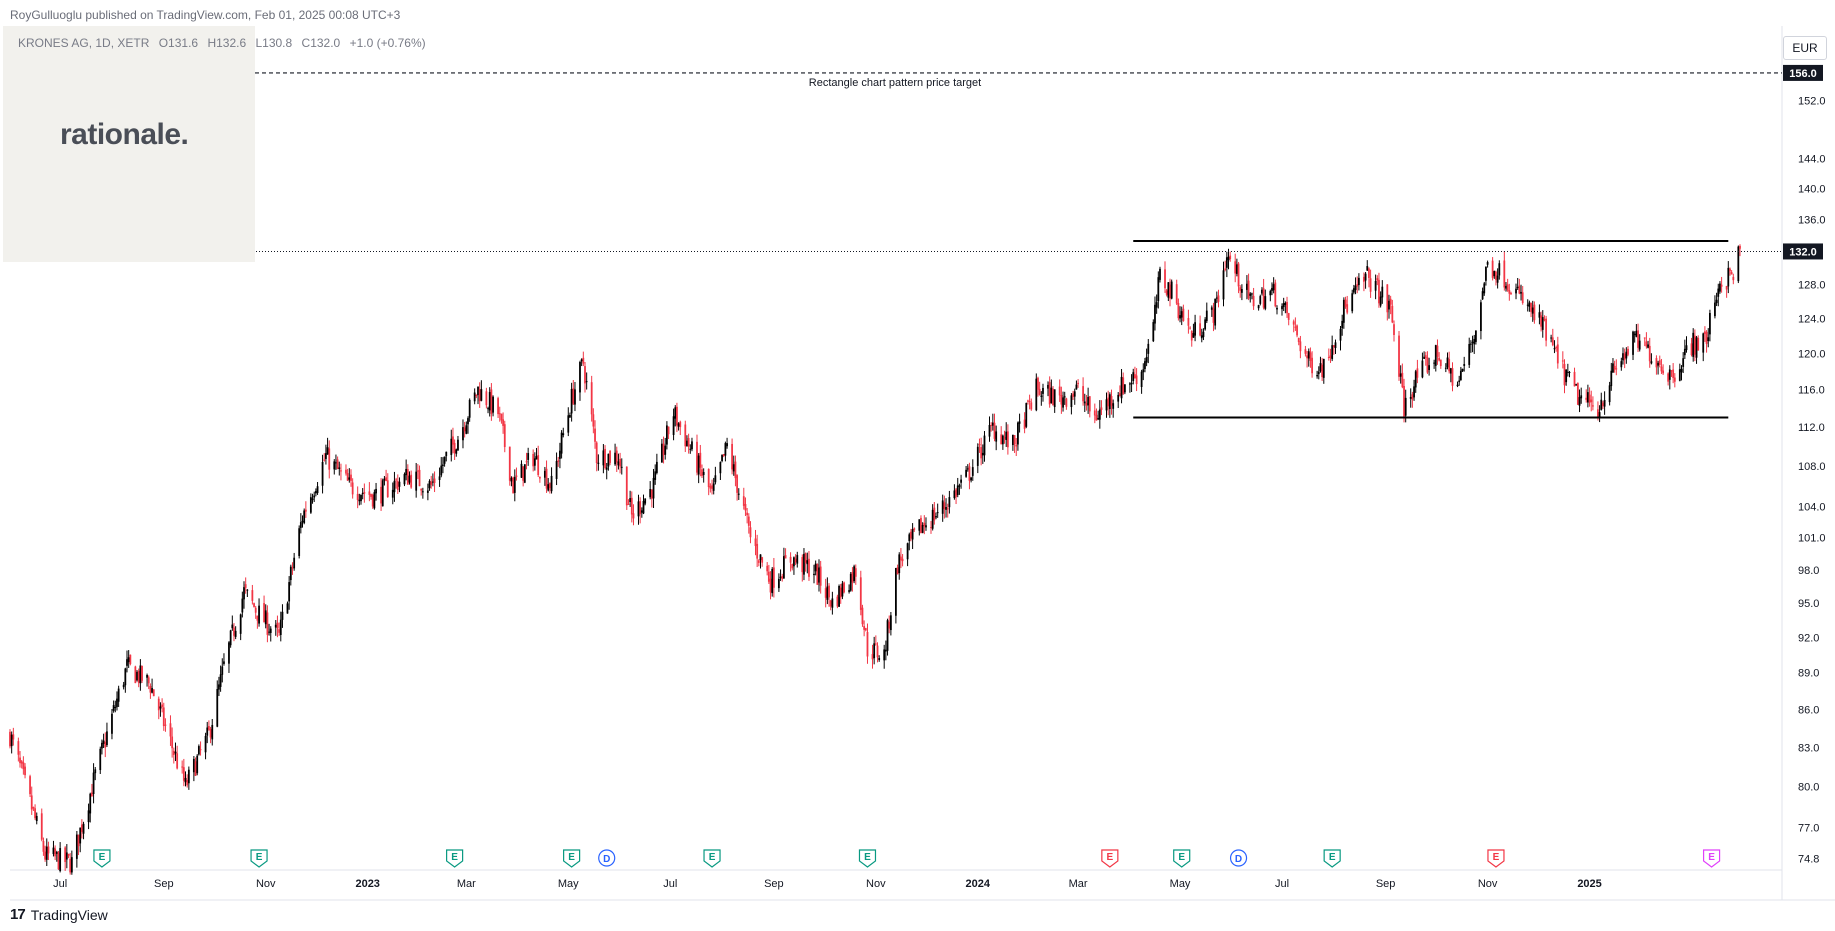 The height and width of the screenshot is (931, 1835). What do you see at coordinates (1488, 884) in the screenshot?
I see `time-tick-label: Nov` at bounding box center [1488, 884].